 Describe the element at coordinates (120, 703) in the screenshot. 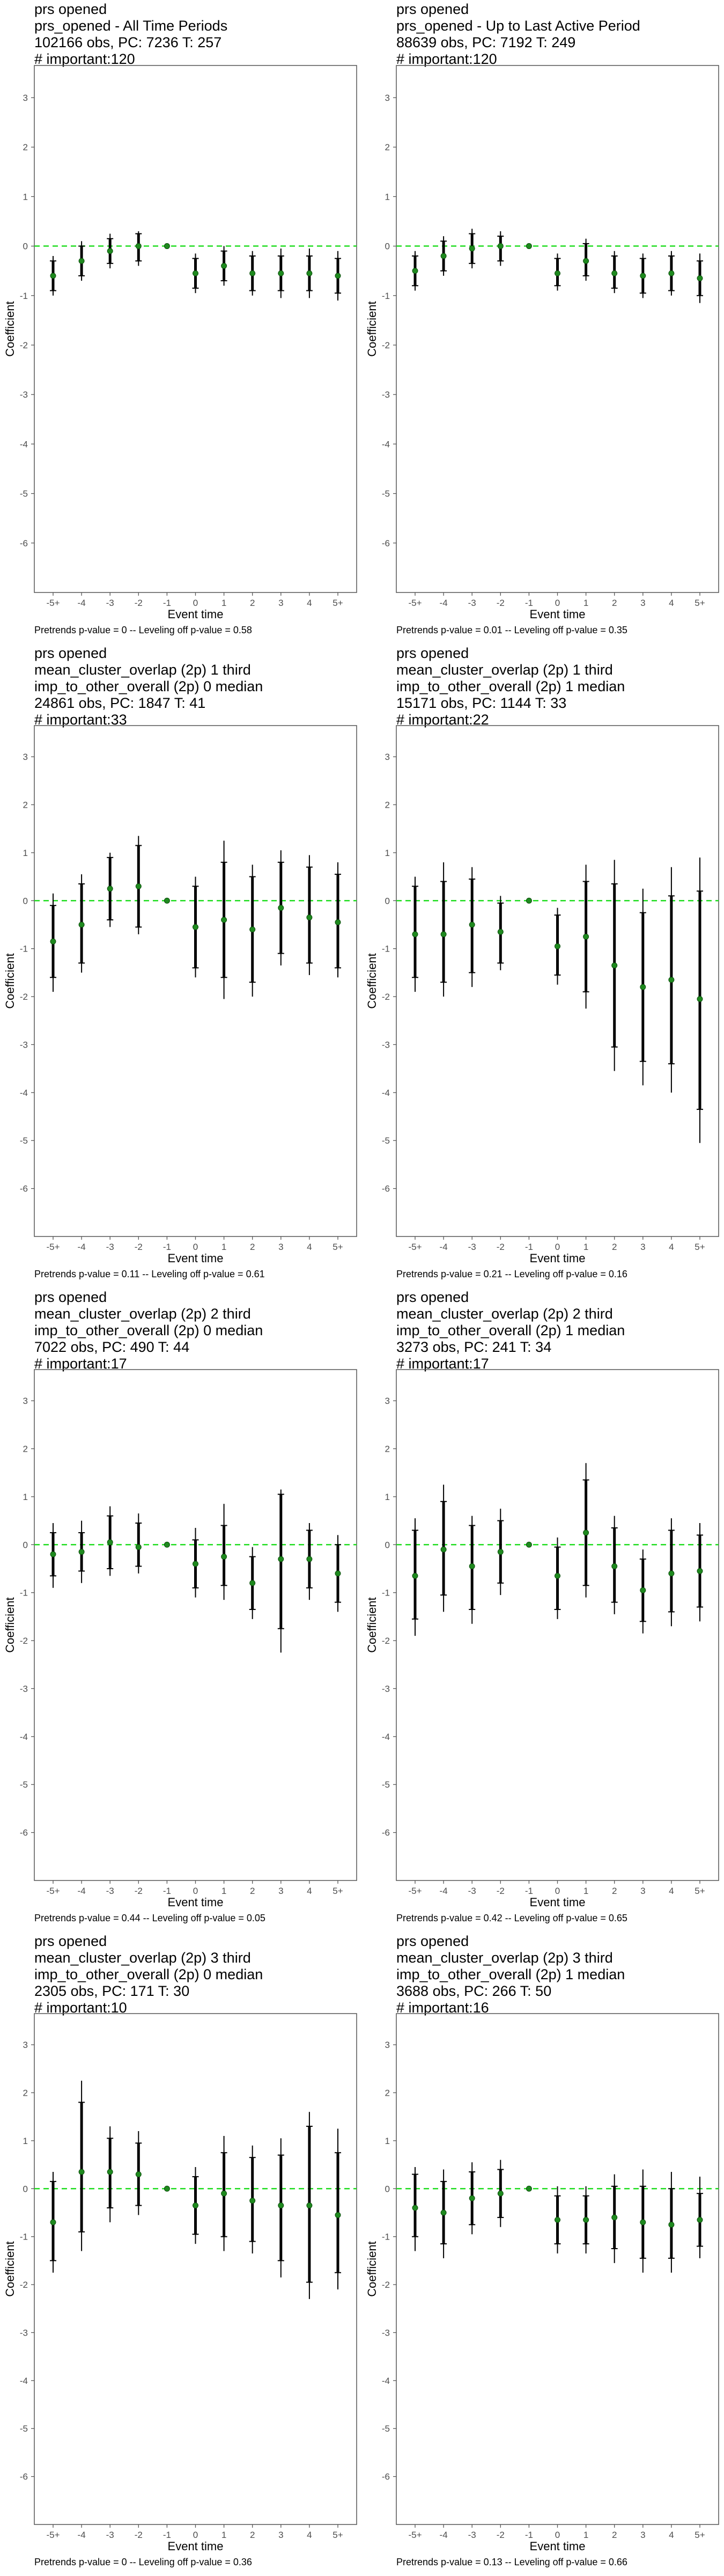

I see `chart-title-line: 24861 obs, PC: 1847 T: 41` at that location.